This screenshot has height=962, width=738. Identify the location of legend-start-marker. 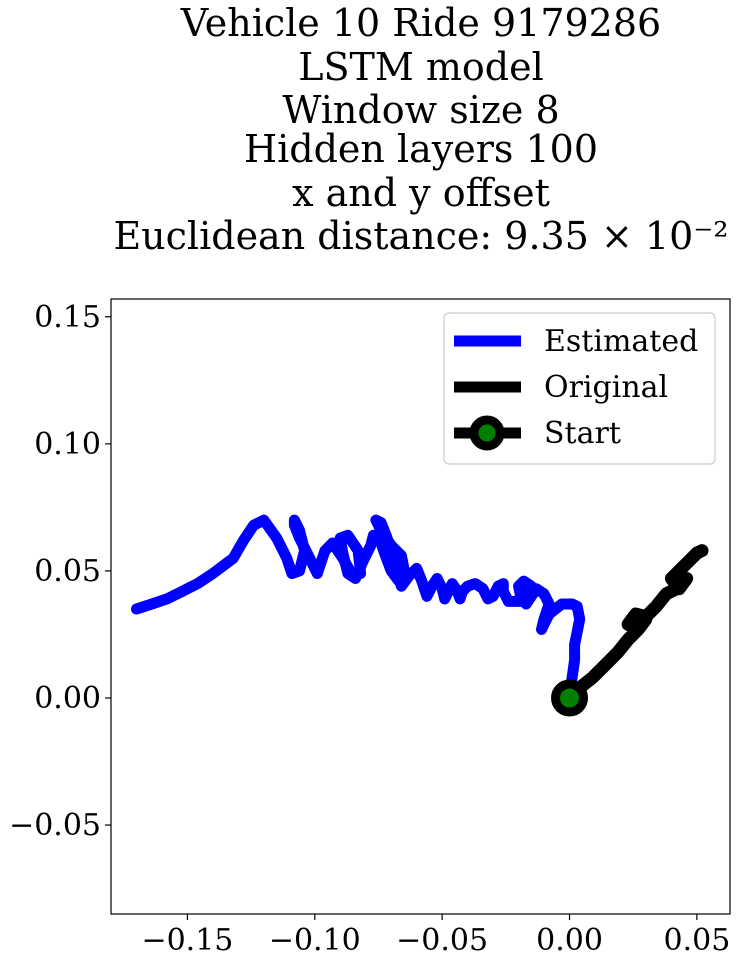
(487, 433).